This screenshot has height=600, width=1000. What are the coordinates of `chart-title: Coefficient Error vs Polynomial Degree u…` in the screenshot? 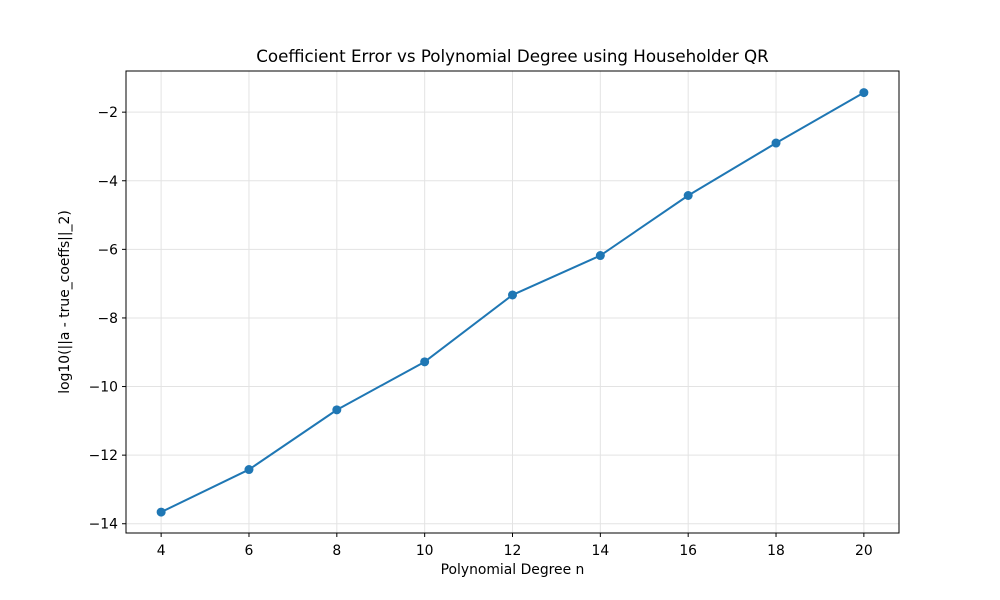 It's located at (512, 56).